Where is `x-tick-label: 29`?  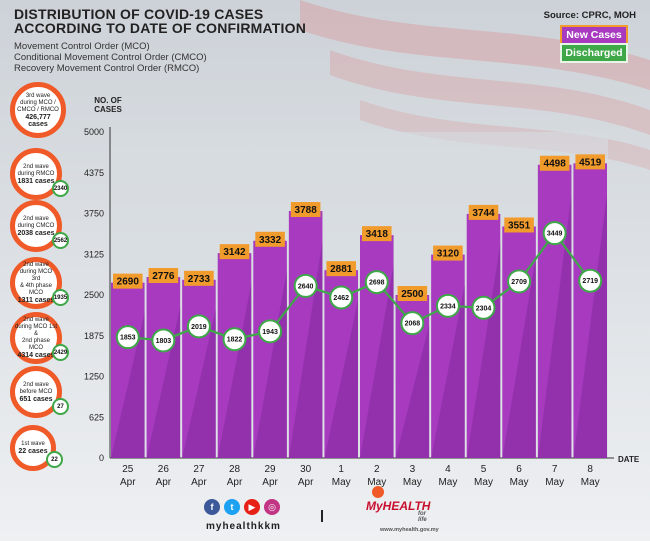 x-tick-label: 29 is located at coordinates (271, 469).